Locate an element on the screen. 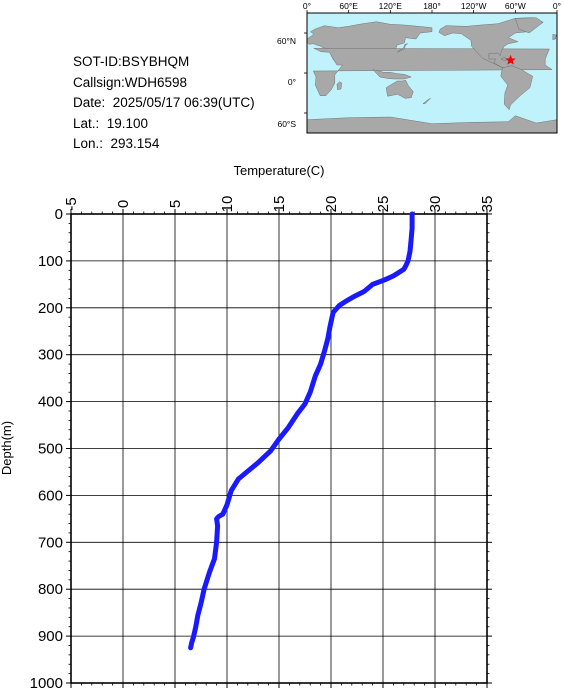  y-tick-label: 200 is located at coordinates (50, 308).